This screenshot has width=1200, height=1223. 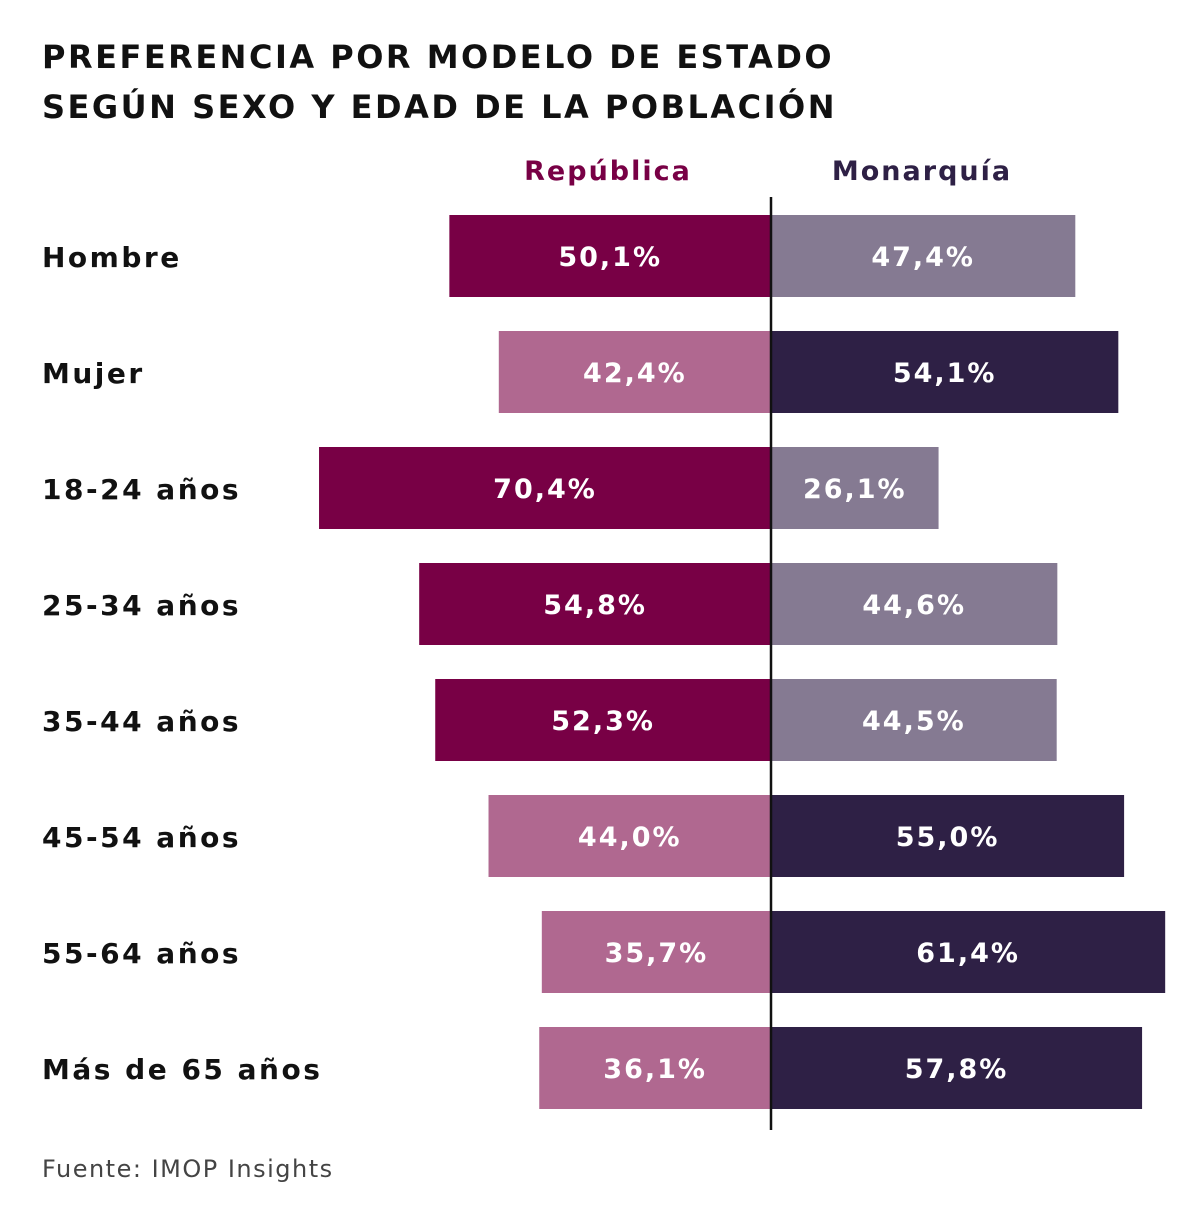 I want to click on bar-monarquia-25-34-anos, so click(x=914, y=604).